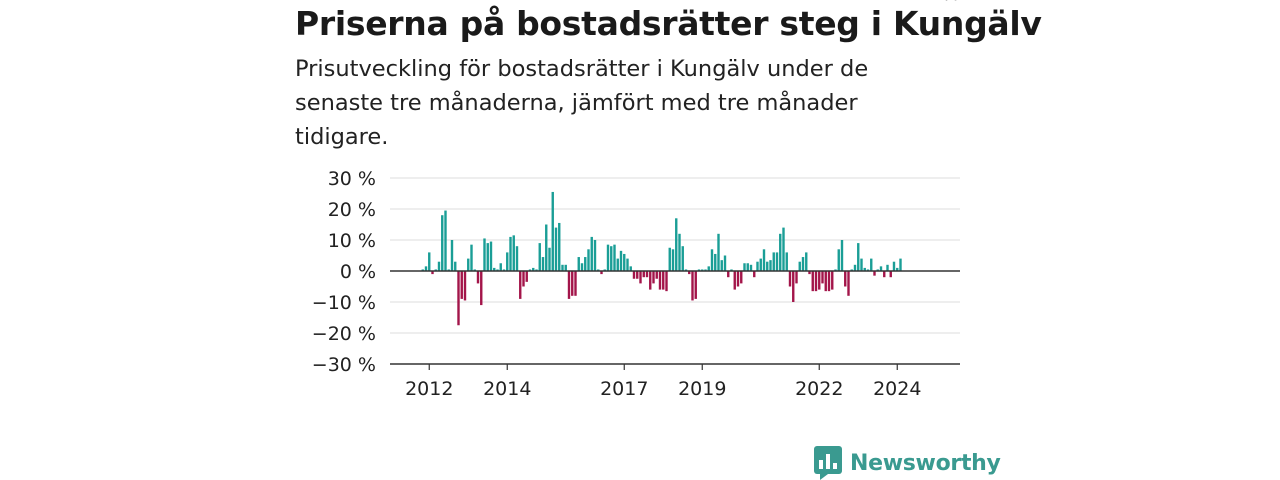 The image size is (1280, 480). Describe the element at coordinates (661, 258) in the screenshot. I see `bars` at that location.